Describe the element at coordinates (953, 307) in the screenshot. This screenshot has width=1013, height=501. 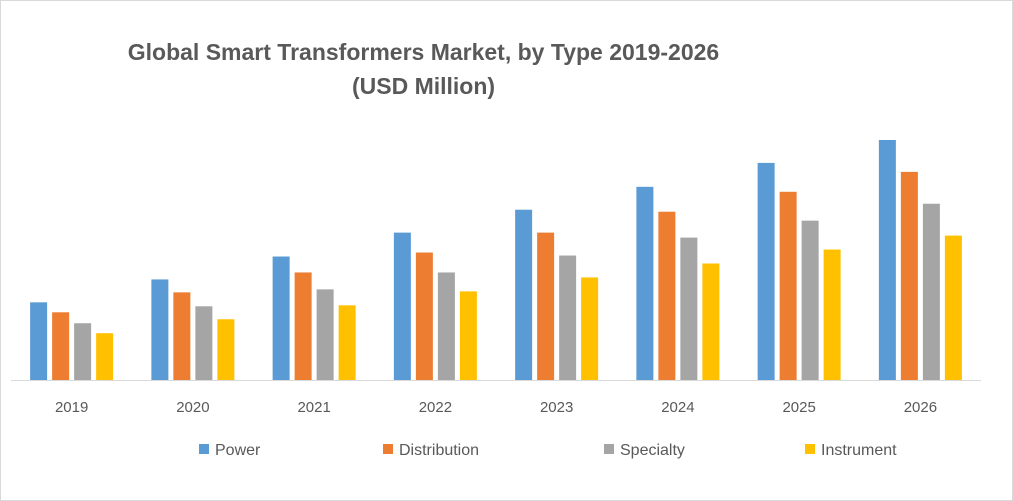
I see `bar-instrument-2026` at that location.